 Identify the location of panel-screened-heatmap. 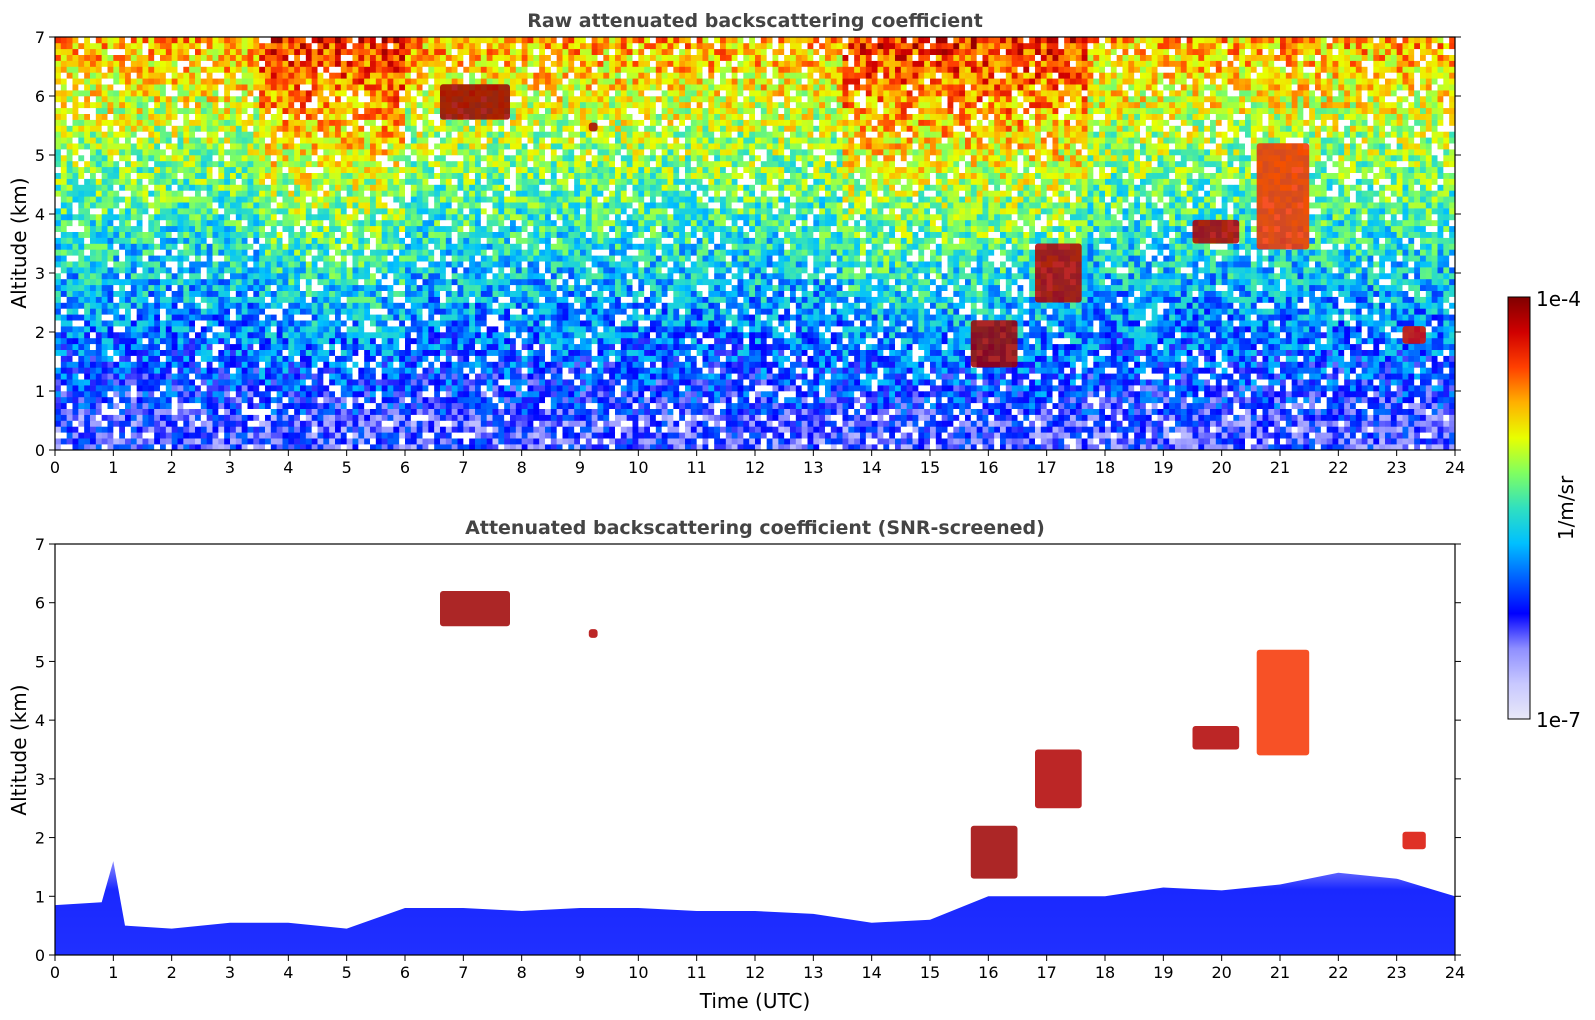
(755, 908).